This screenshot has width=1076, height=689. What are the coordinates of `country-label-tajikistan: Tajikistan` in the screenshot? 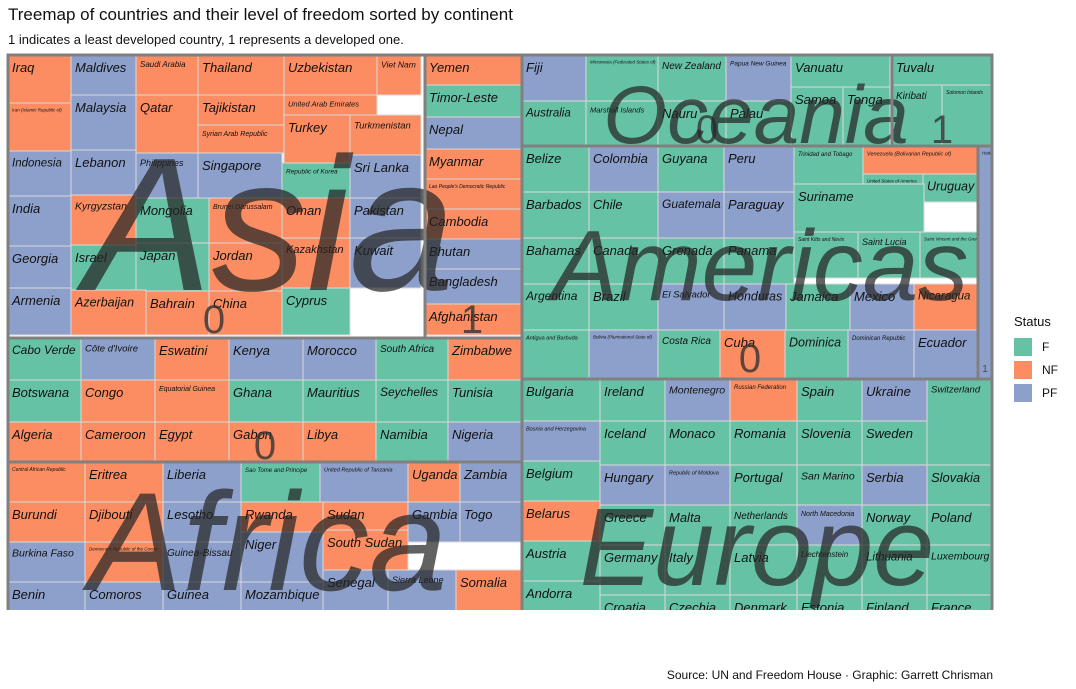 It's located at (229, 107).